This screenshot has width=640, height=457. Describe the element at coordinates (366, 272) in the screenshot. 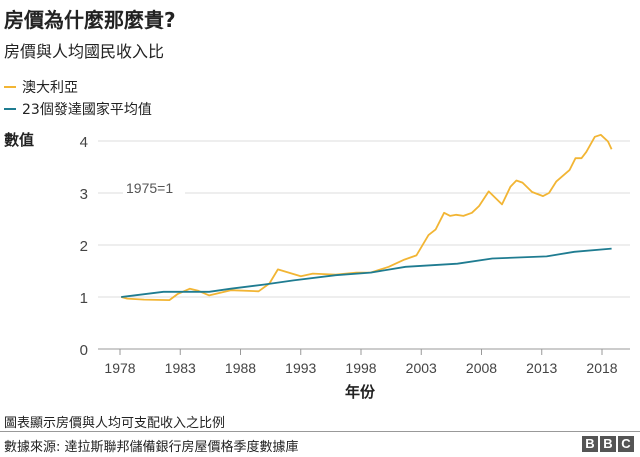

I see `series-line-average` at that location.